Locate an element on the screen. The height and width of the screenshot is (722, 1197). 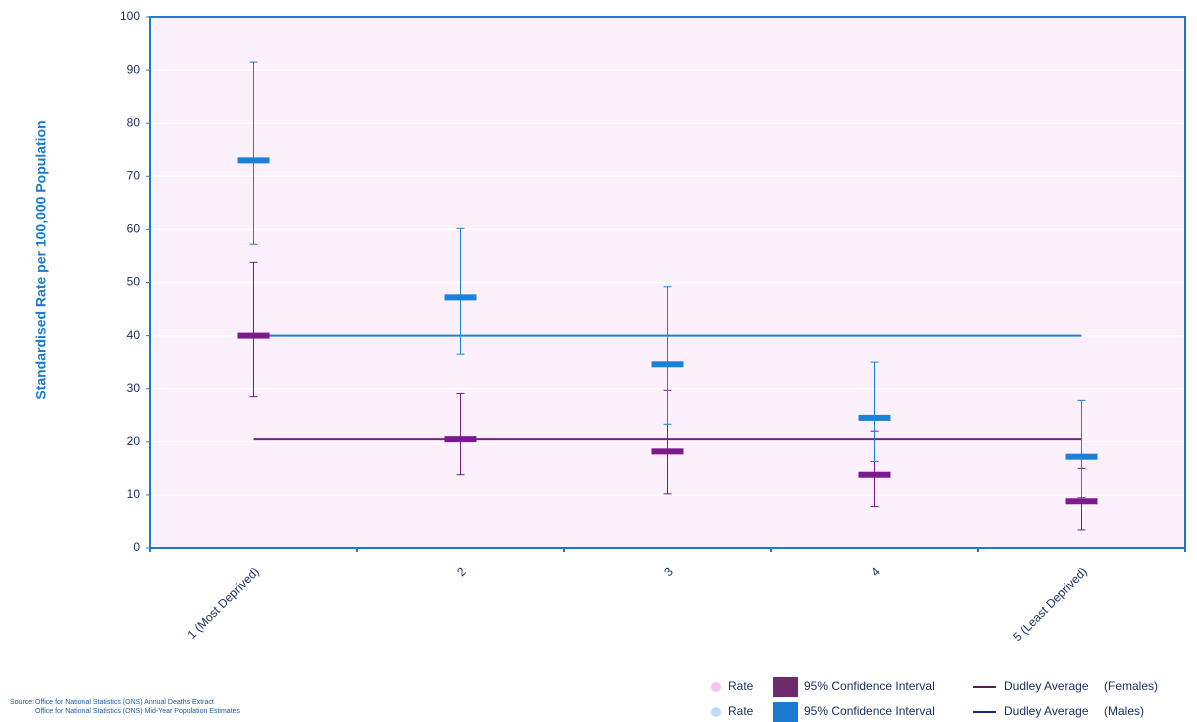
y-axis-title: Standardised Rate per 100,000 Population is located at coordinates (41, 259).